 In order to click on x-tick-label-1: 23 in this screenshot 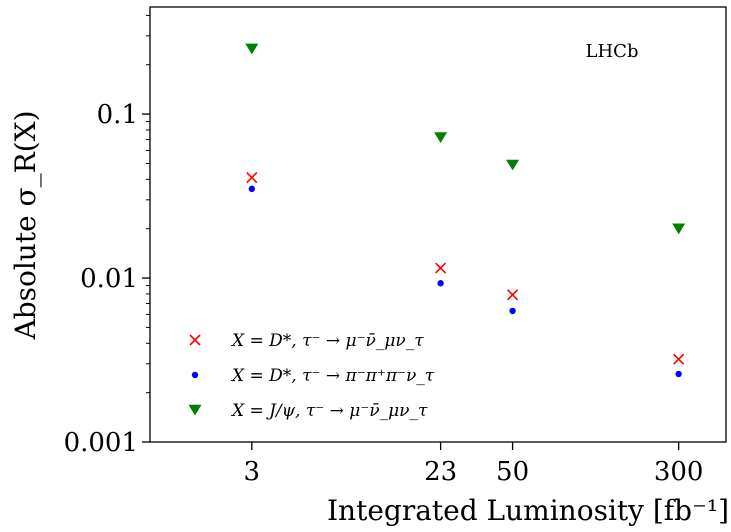, I will do `click(440, 472)`.